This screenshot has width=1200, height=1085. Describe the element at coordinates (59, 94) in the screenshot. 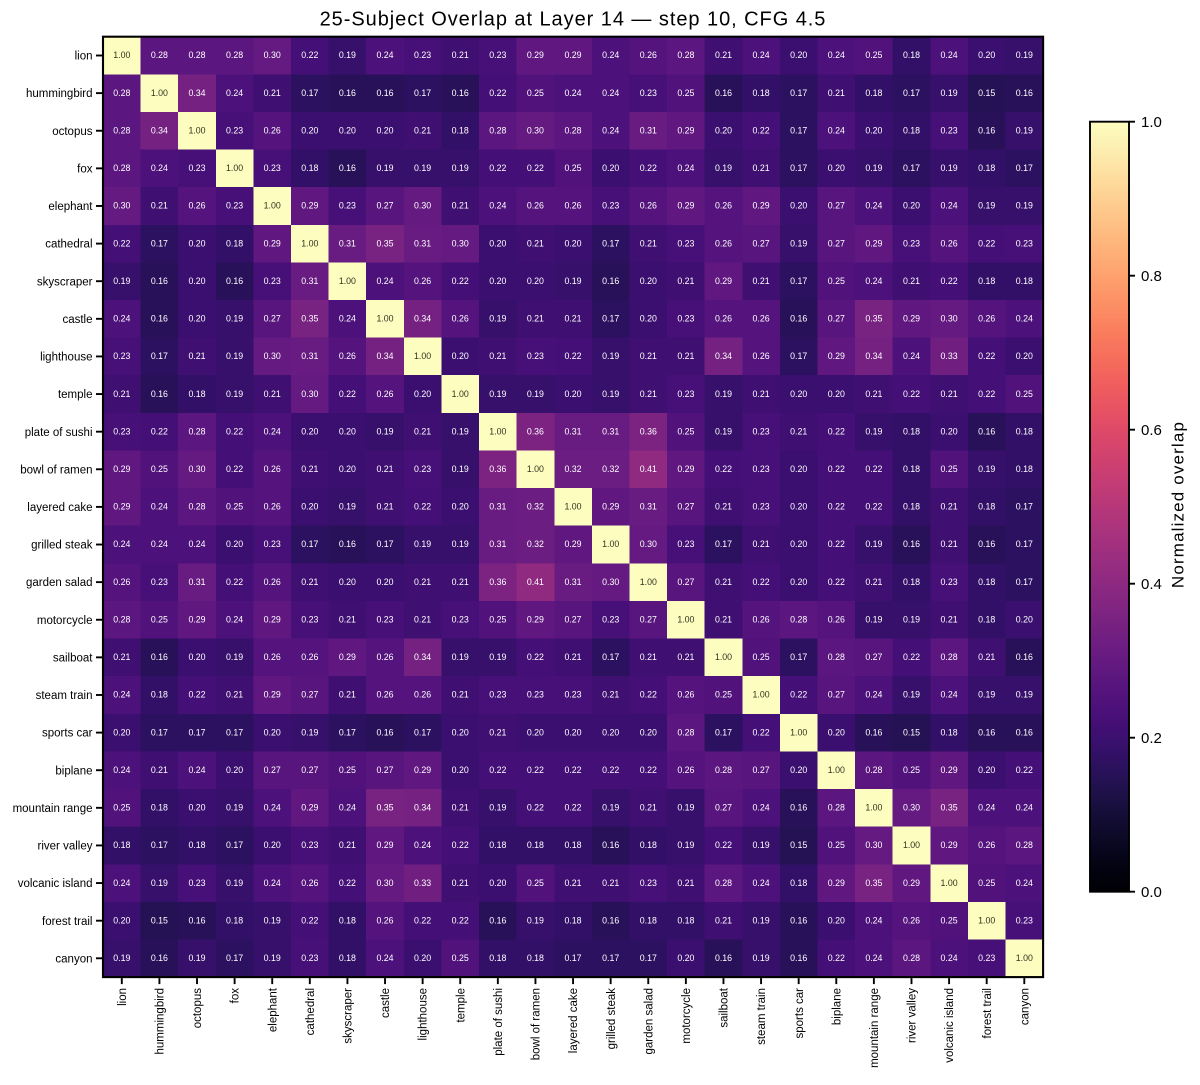

I see `svg-text: hummingbird` at that location.